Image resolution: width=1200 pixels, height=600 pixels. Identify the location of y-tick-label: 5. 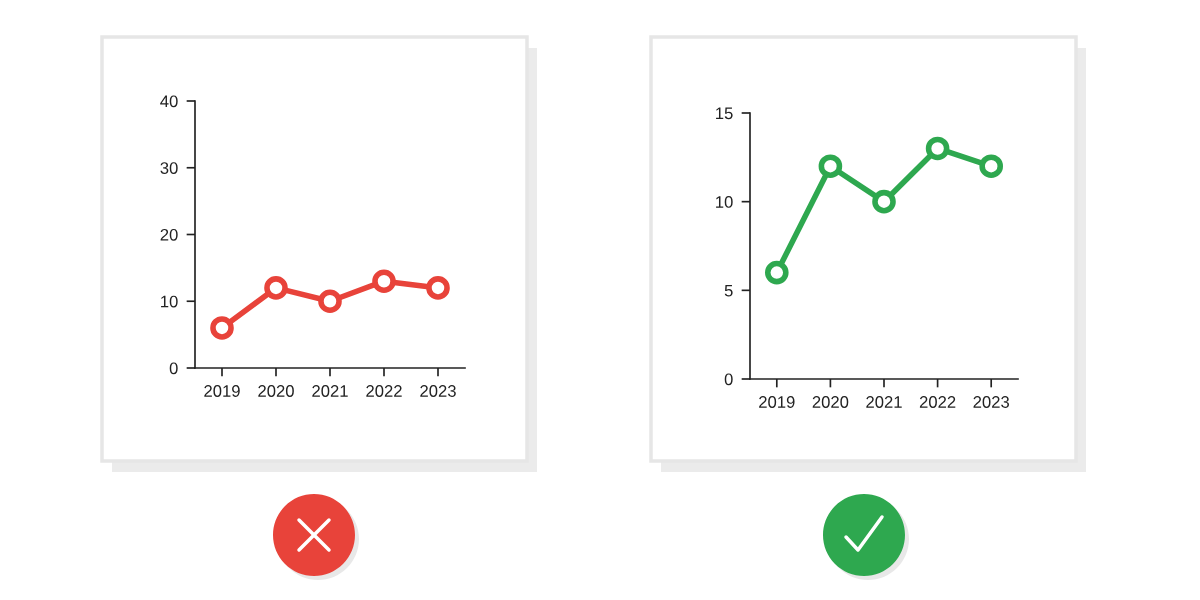
(728, 290).